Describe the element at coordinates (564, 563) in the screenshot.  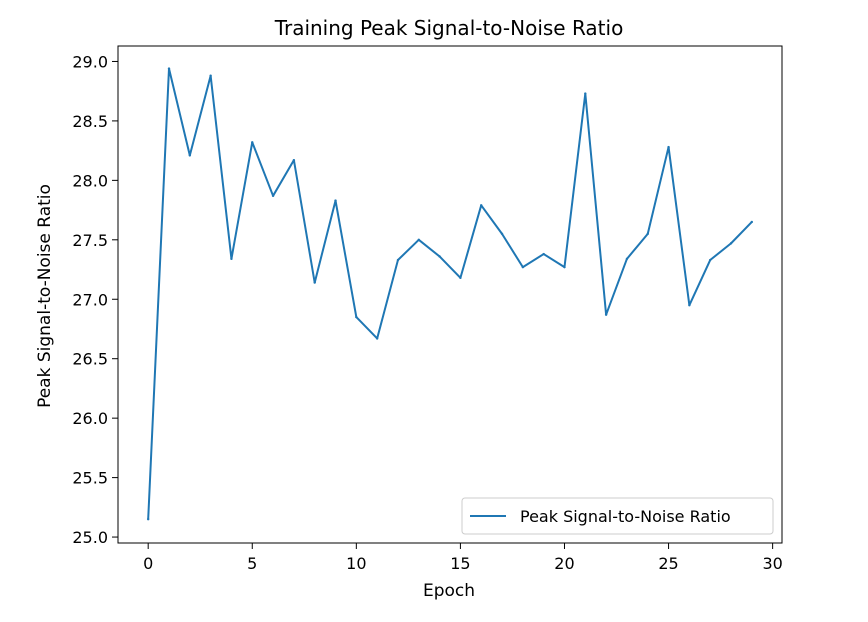
I see `x-tick-label: 20` at that location.